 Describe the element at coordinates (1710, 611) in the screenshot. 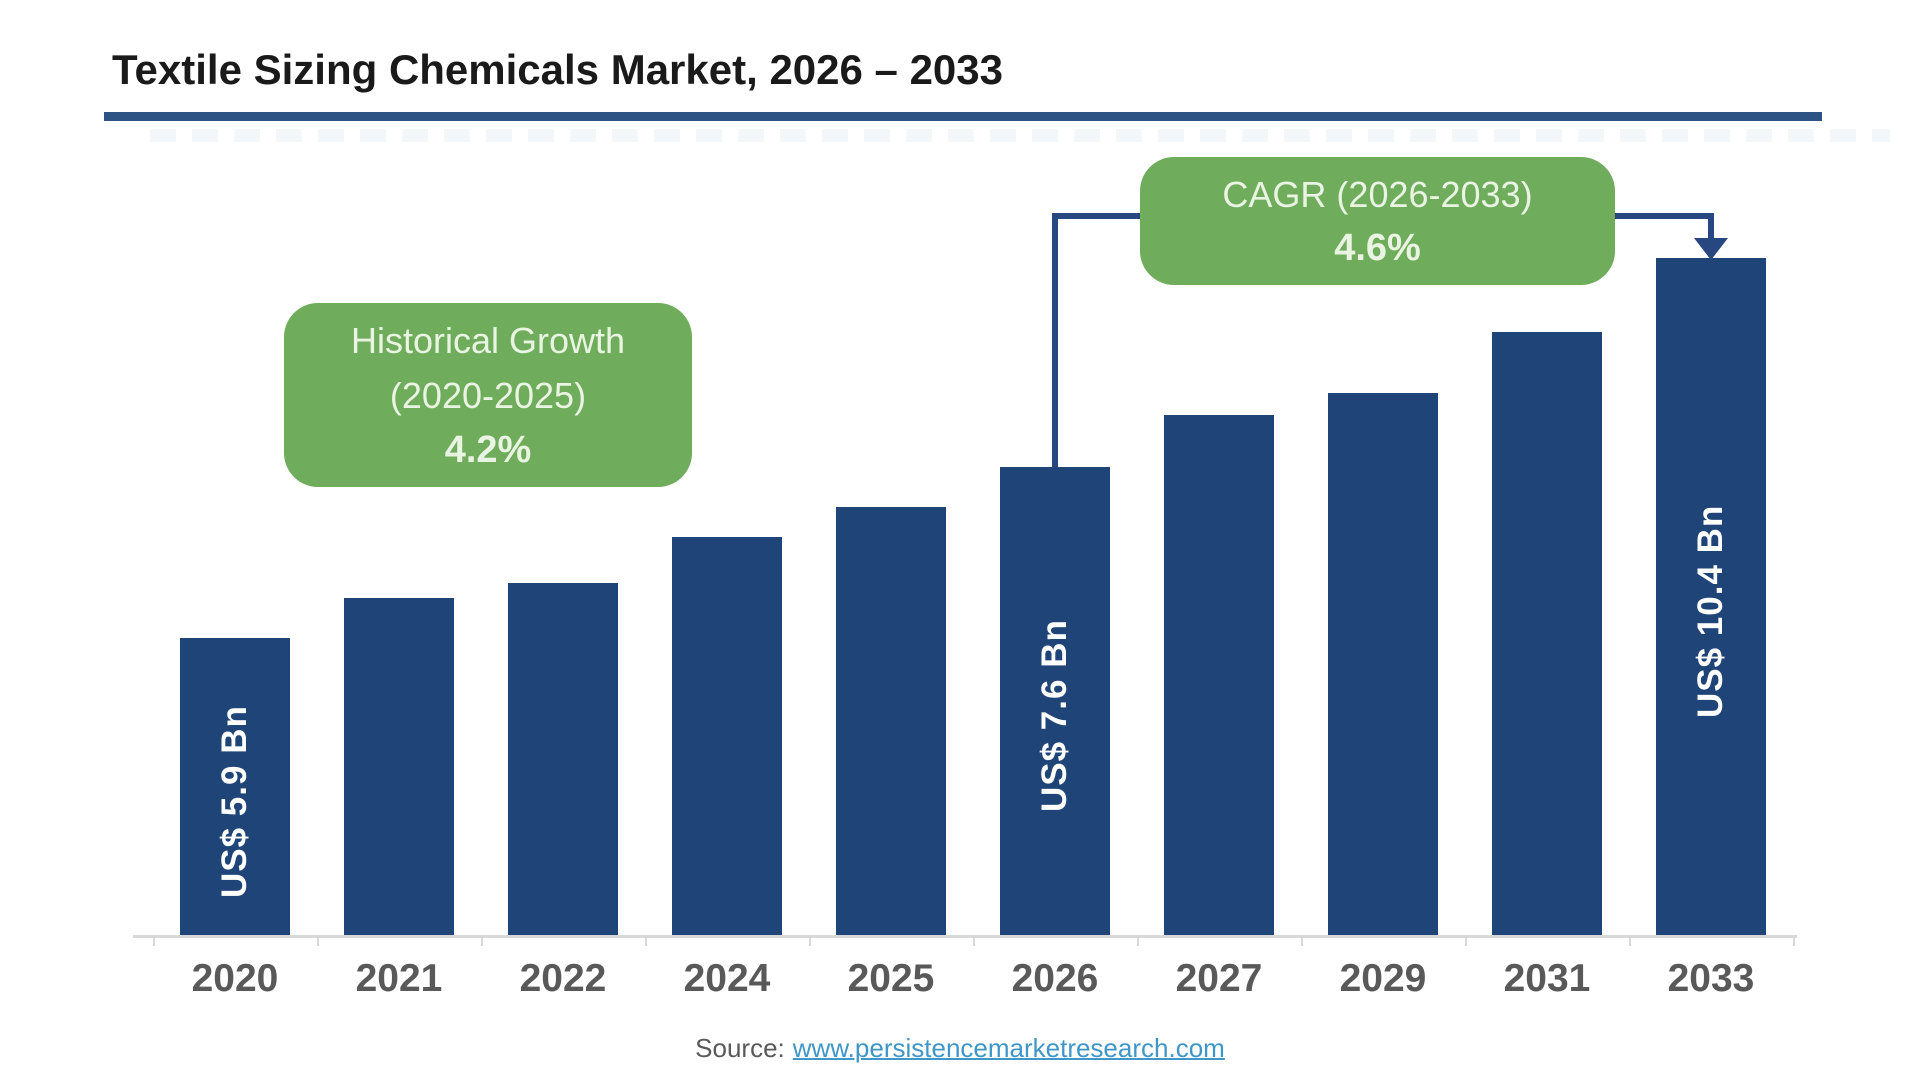

I see `bar-value-label-2033: US$ 10.4 Bn` at that location.